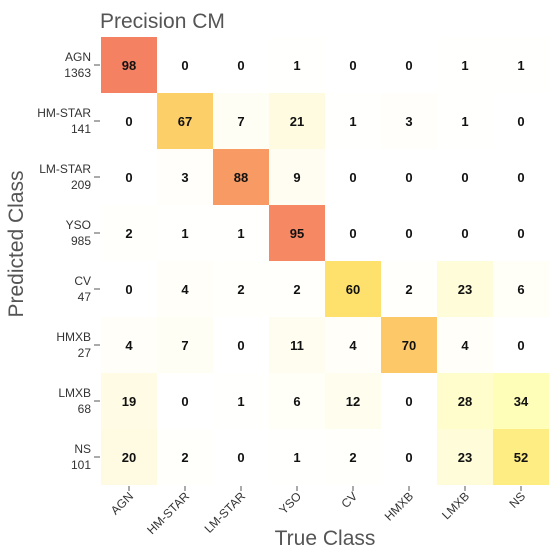  What do you see at coordinates (81, 185) in the screenshot?
I see `y-tick-count: 209` at bounding box center [81, 185].